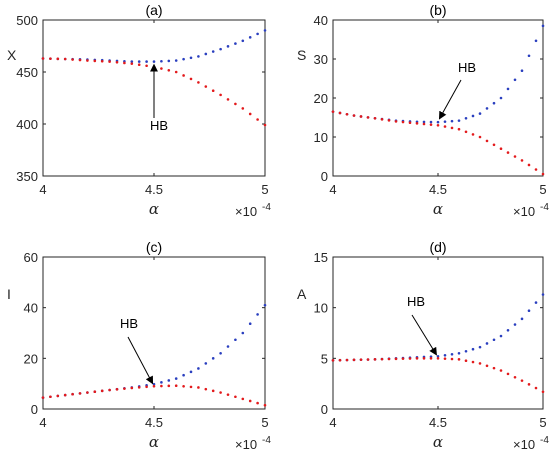  Describe the element at coordinates (27, 124) in the screenshot. I see `y-tick-label: 400` at that location.